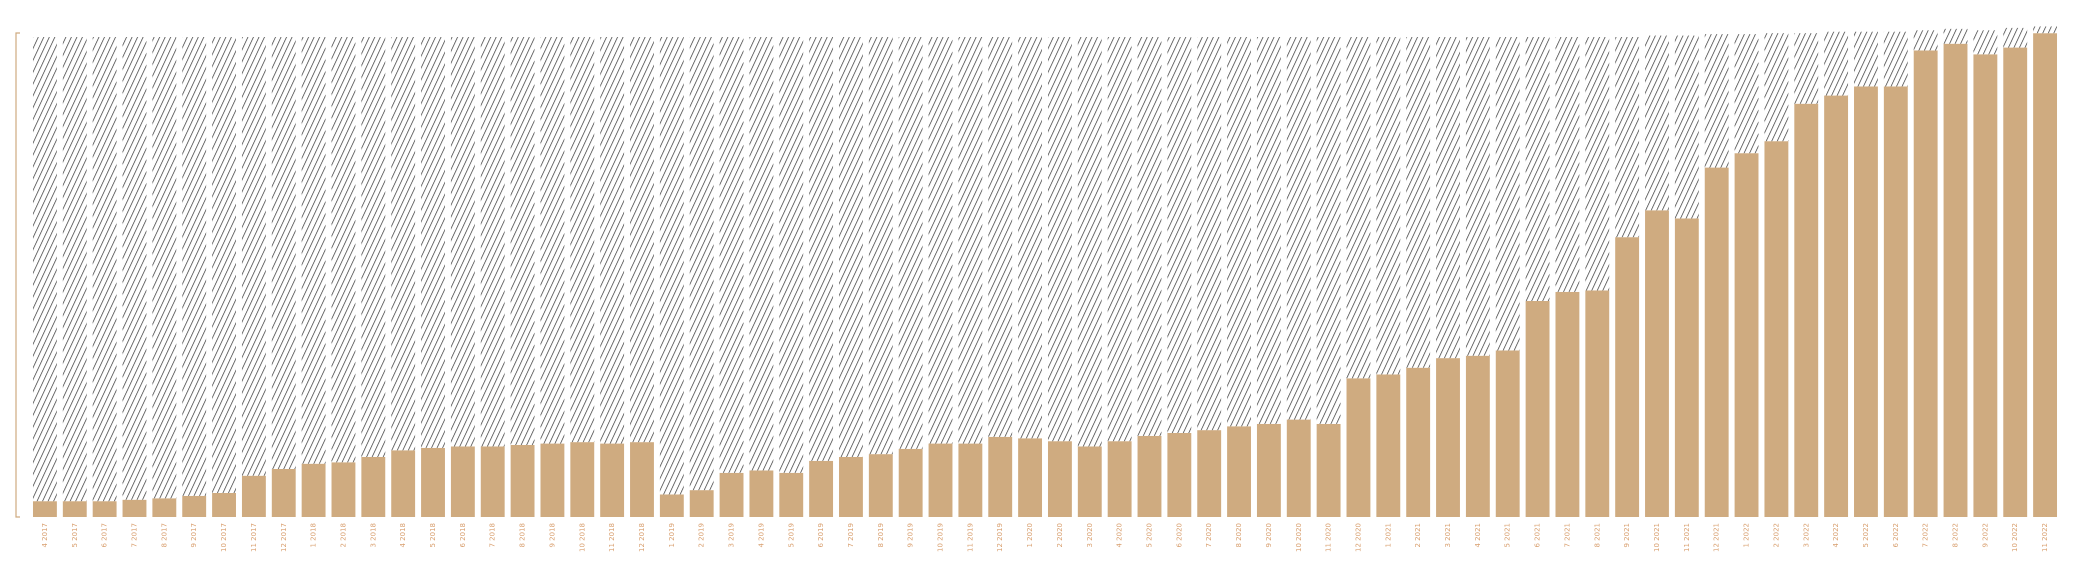 This screenshot has height=561, width=2090. Describe the element at coordinates (1269, 535) in the screenshot. I see `x-tick-label: 9 2020` at that location.